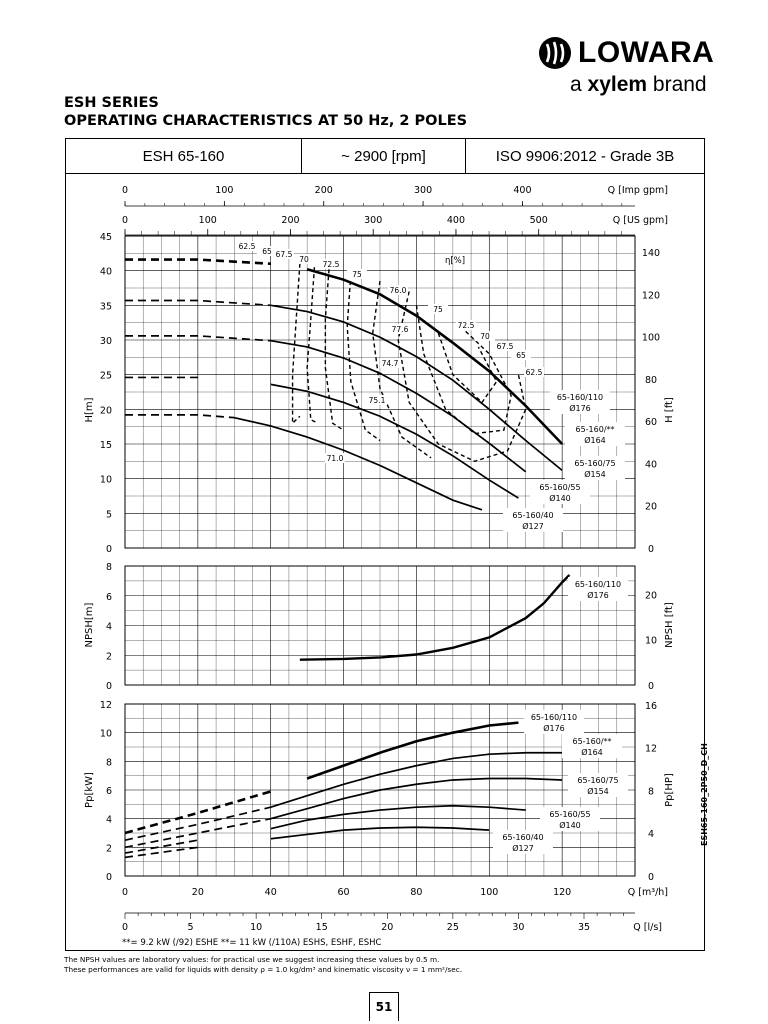  What do you see at coordinates (106, 341) in the screenshot?
I see `head-y-tick-label: 30` at bounding box center [106, 341].